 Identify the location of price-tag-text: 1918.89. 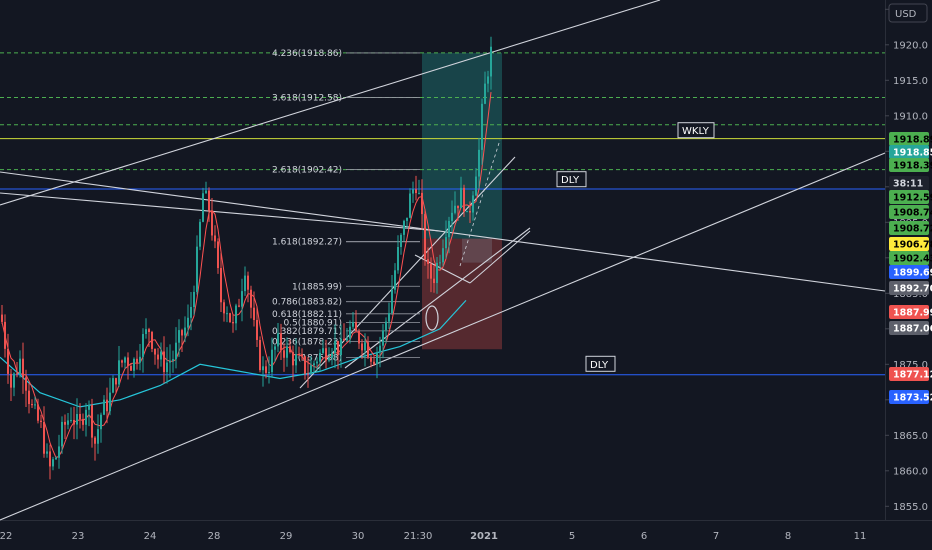
(912, 140).